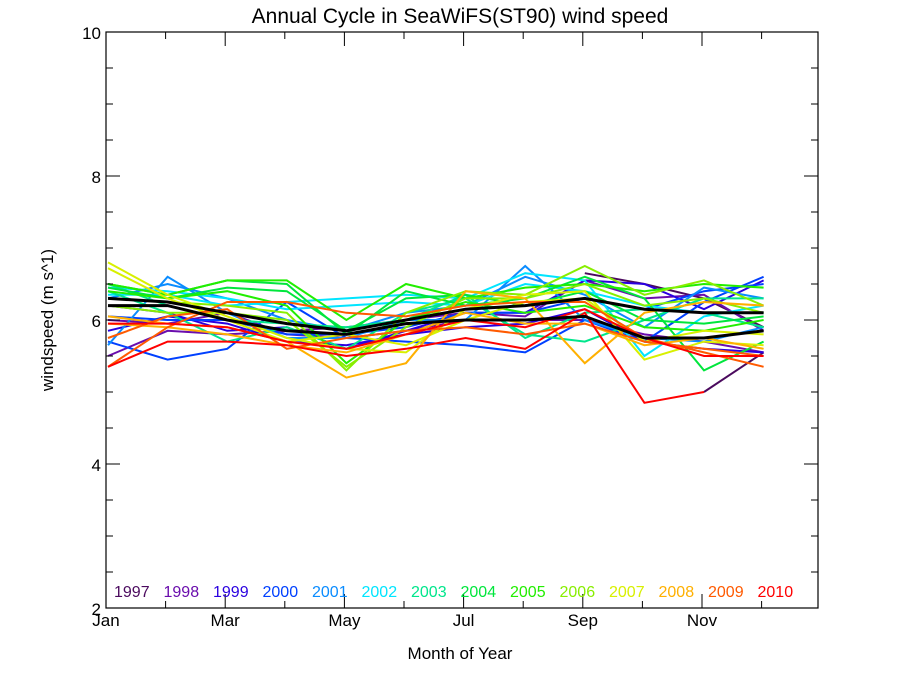  What do you see at coordinates (330, 592) in the screenshot?
I see `legend-item-2001: 2001` at bounding box center [330, 592].